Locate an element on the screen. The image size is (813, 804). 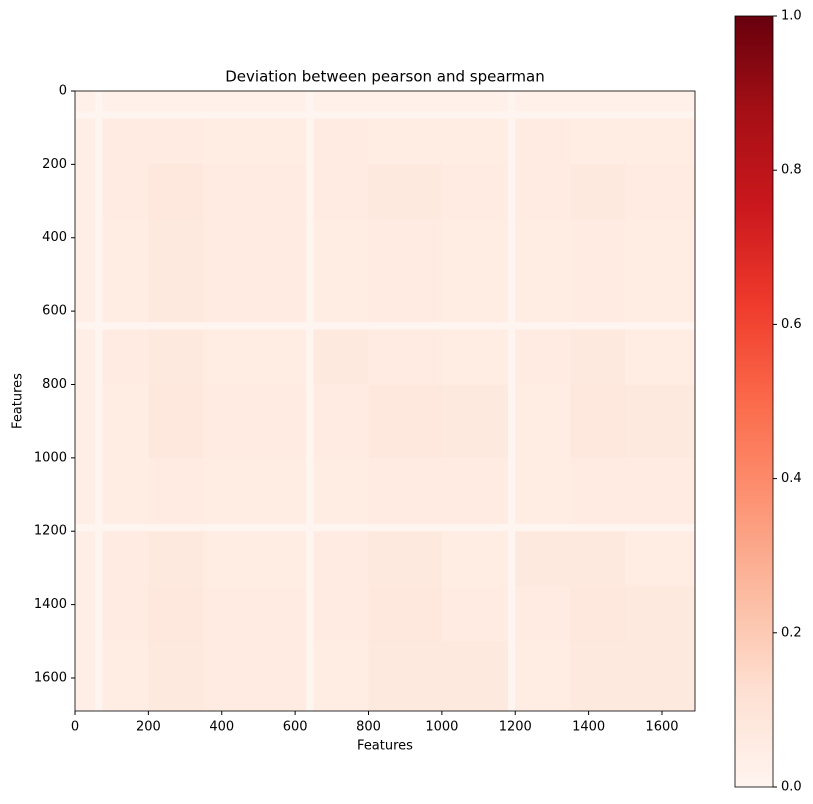
colorbar is located at coordinates (754, 401).